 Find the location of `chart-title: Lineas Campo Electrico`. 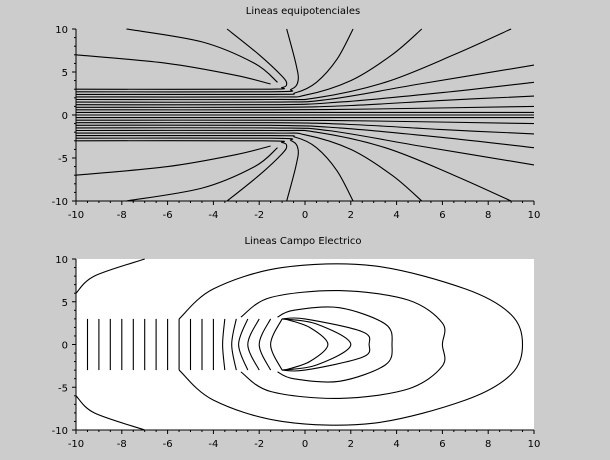

chart-title: Lineas Campo Electrico is located at coordinates (302, 241).